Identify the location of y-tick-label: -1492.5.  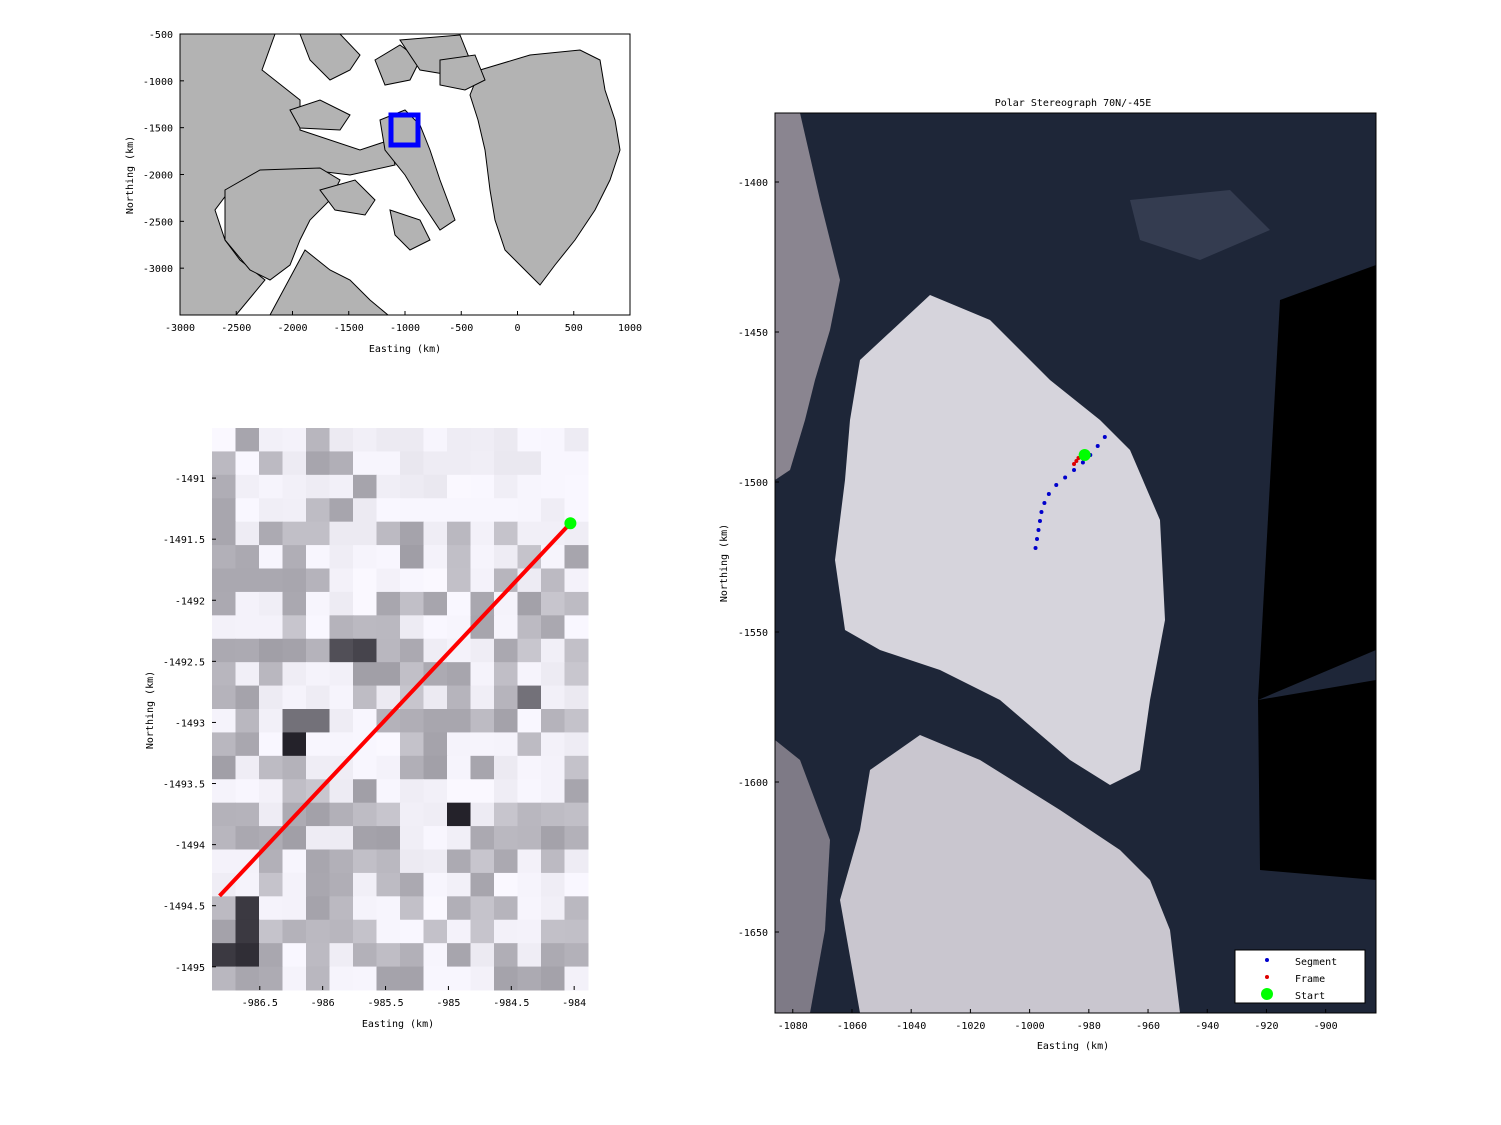
(184, 662).